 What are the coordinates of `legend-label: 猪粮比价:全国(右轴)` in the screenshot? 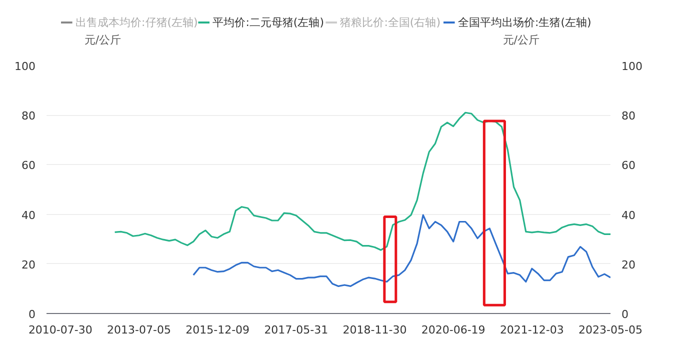 It's located at (390, 22).